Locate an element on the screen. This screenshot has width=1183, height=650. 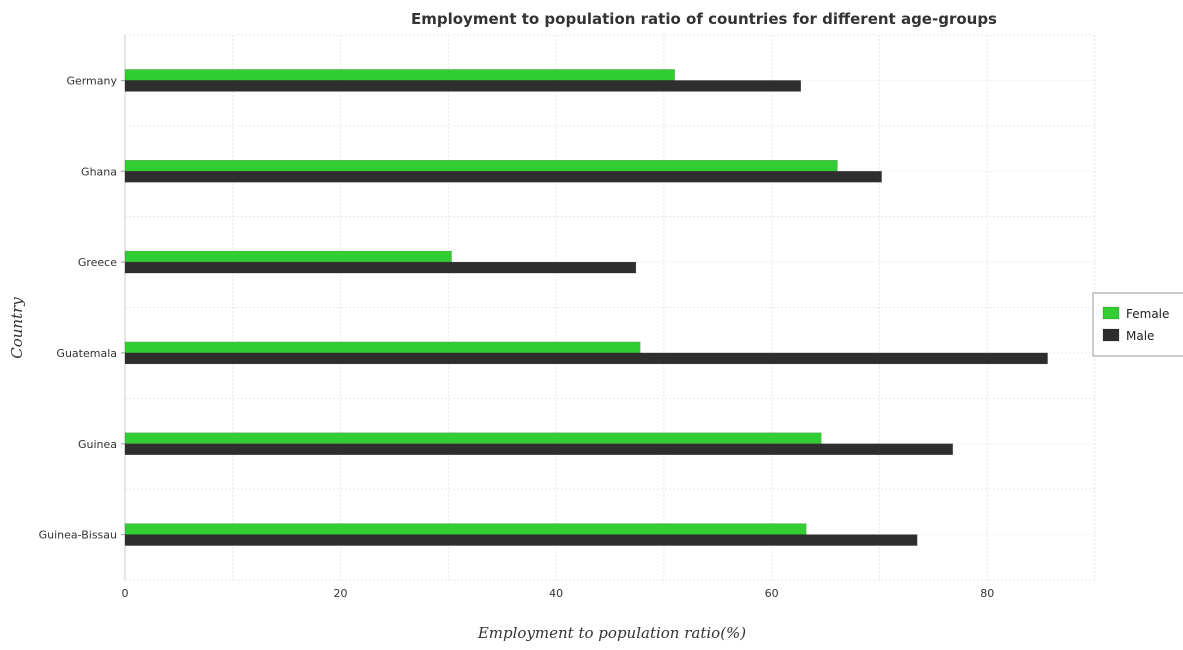
y-tick-label: Greece is located at coordinates (97, 262).